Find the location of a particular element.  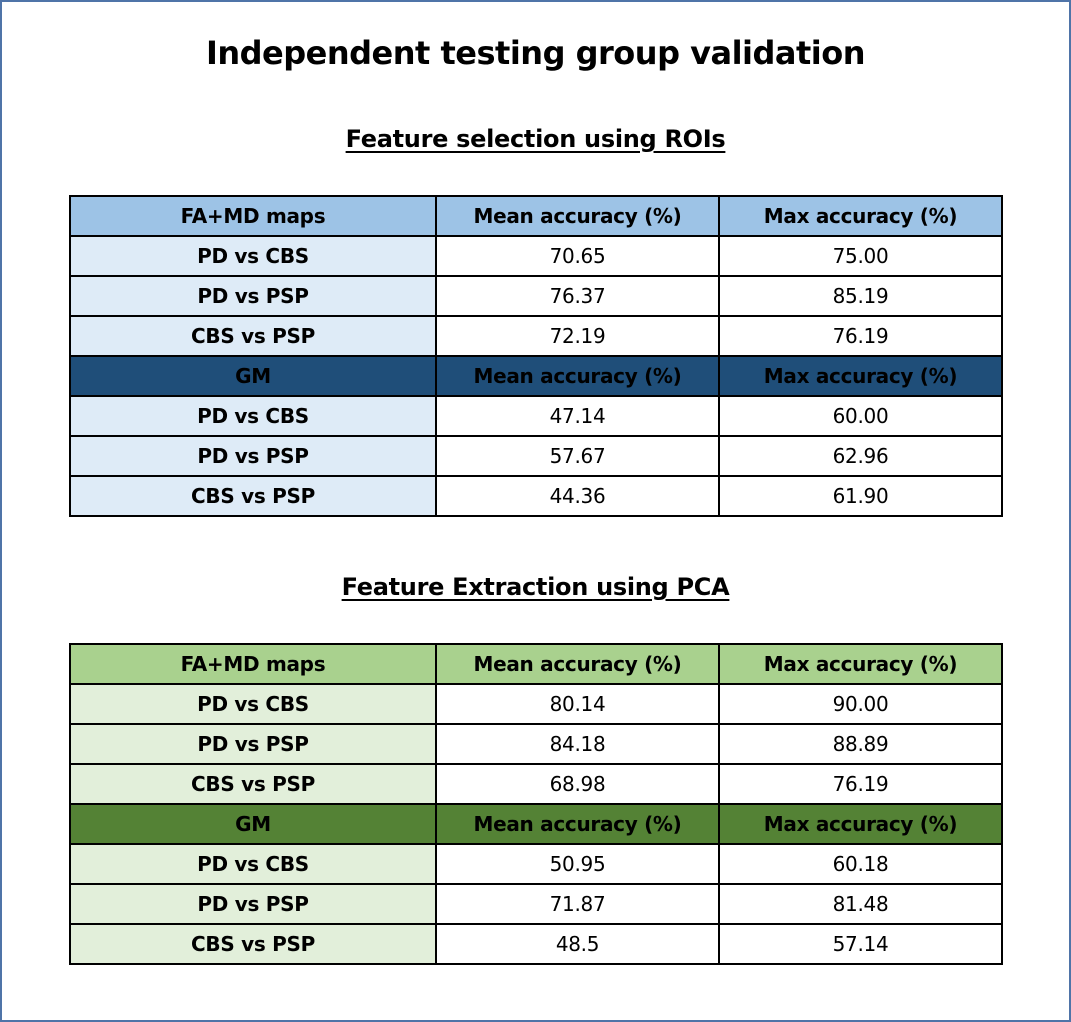

page-title: Independent testing group validation is located at coordinates (535, 53).